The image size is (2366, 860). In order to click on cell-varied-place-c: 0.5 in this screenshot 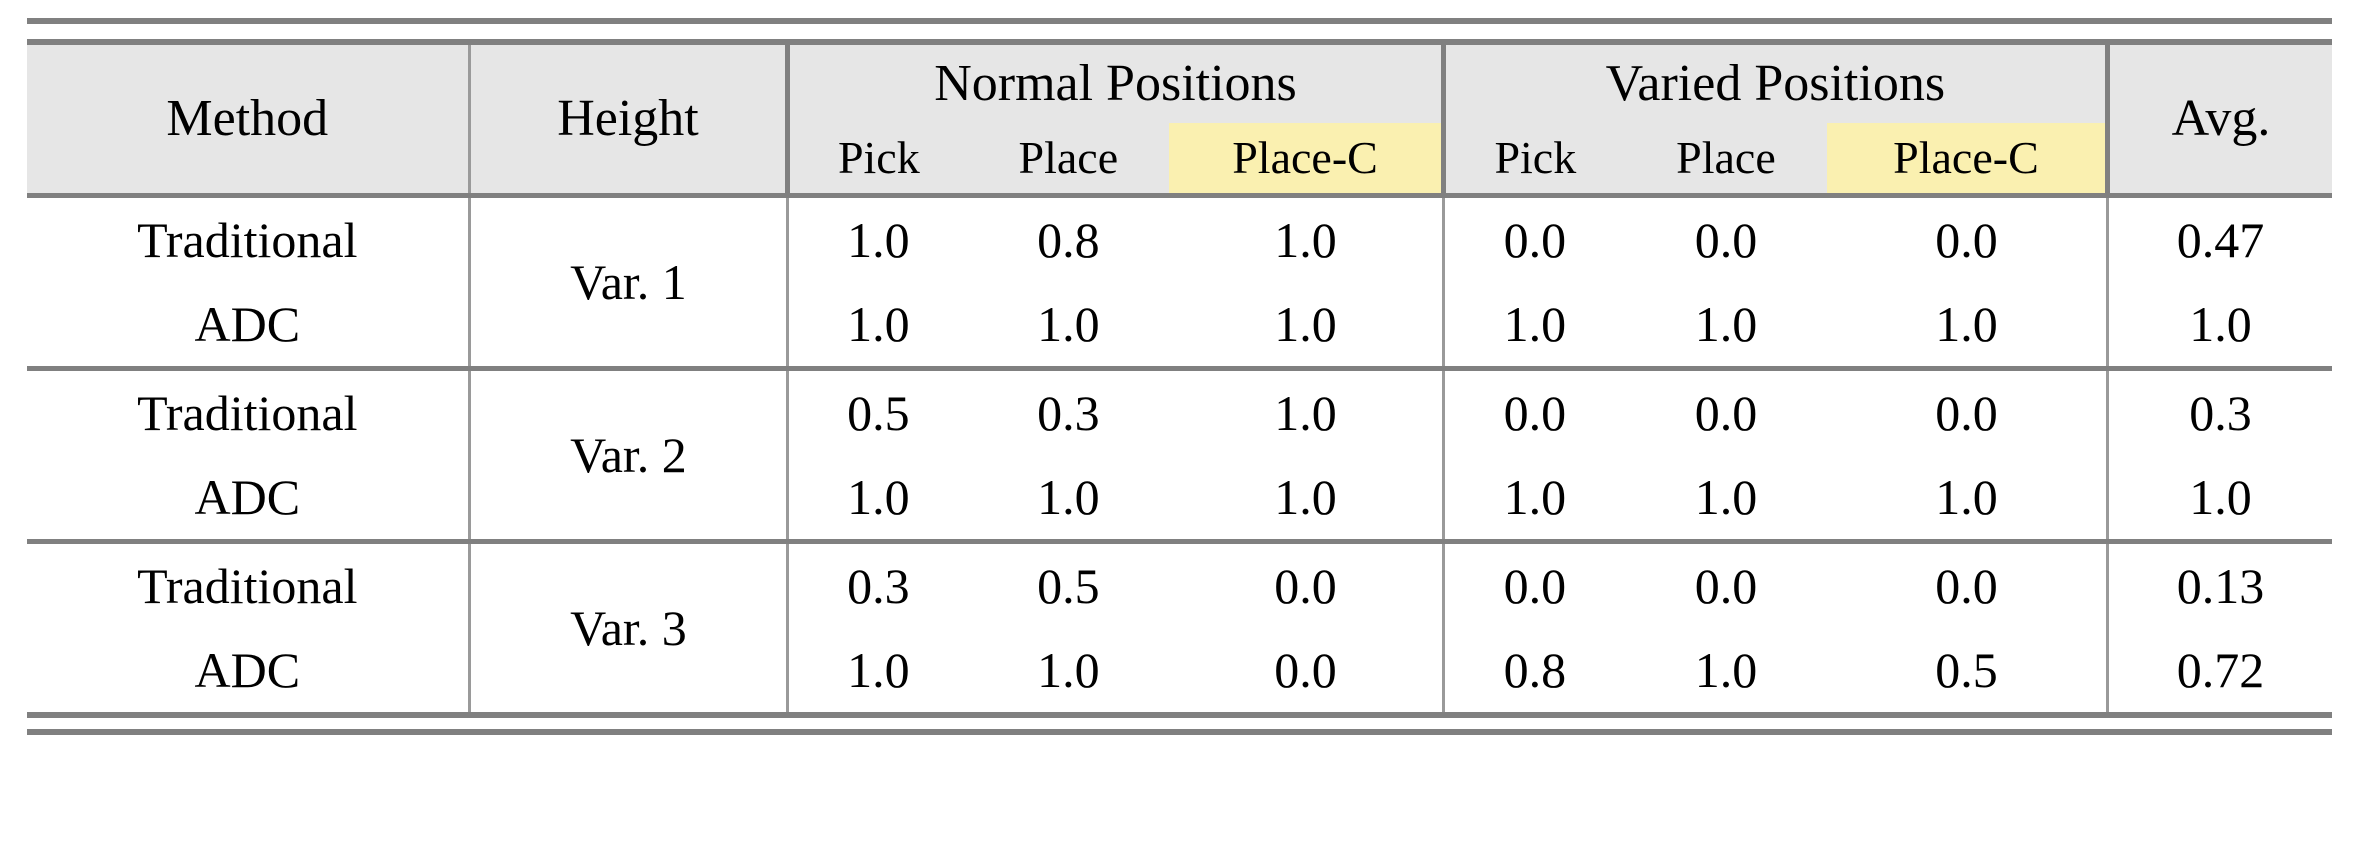, I will do `click(1967, 670)`.